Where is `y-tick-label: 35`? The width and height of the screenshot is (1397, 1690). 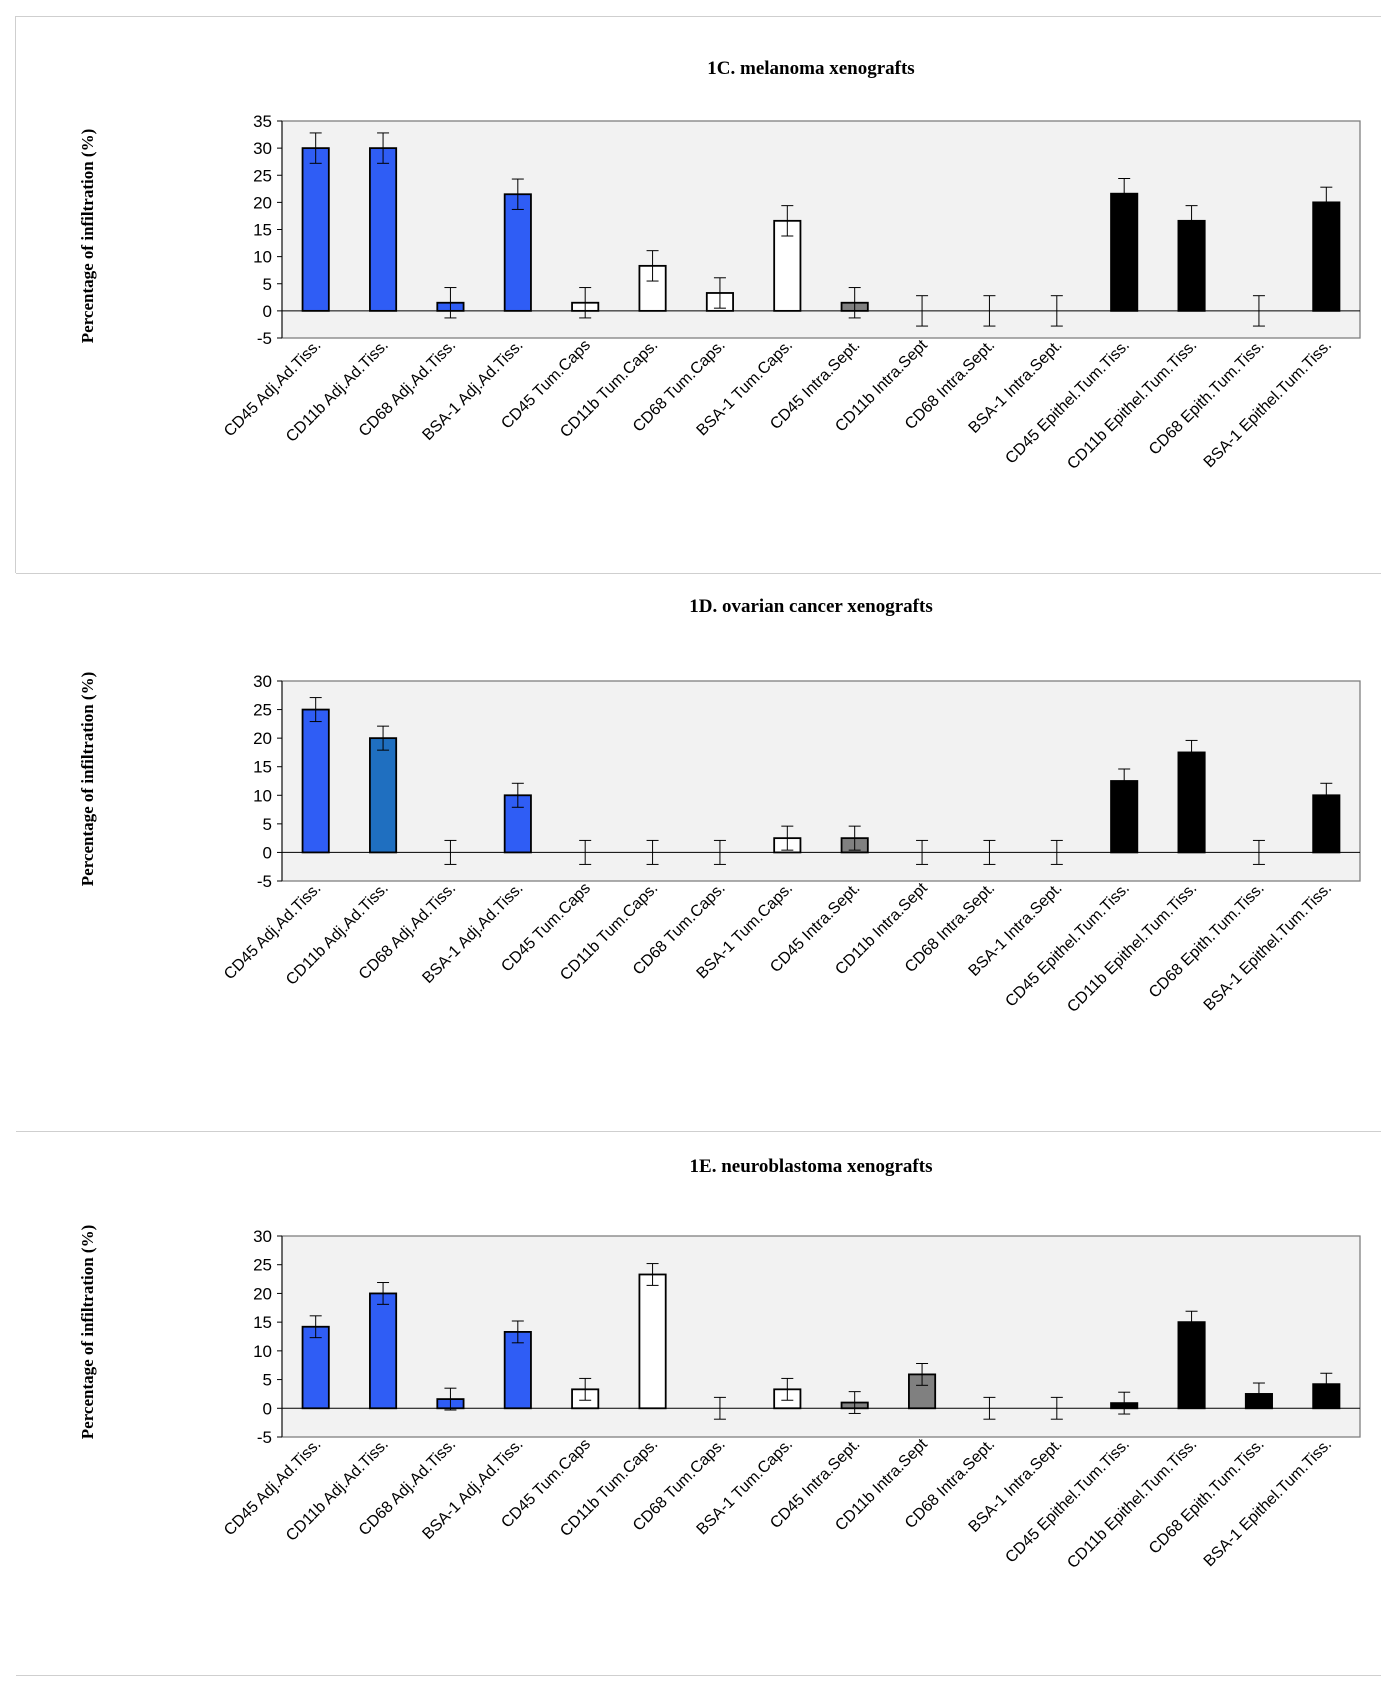
y-tick-label: 35 is located at coordinates (262, 121).